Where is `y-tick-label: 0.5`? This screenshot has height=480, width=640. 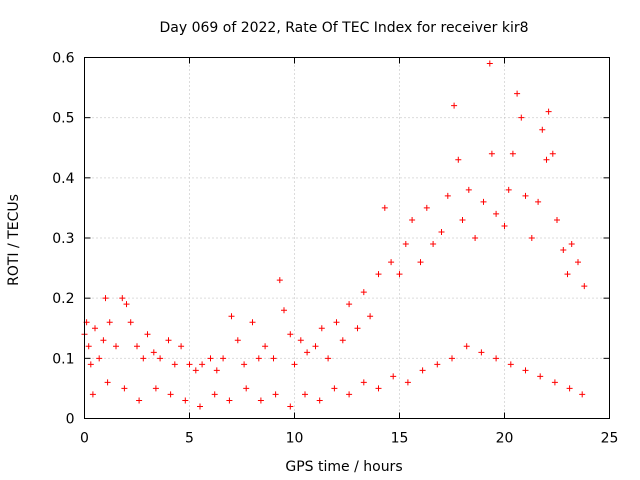 y-tick-label: 0.5 is located at coordinates (63, 119).